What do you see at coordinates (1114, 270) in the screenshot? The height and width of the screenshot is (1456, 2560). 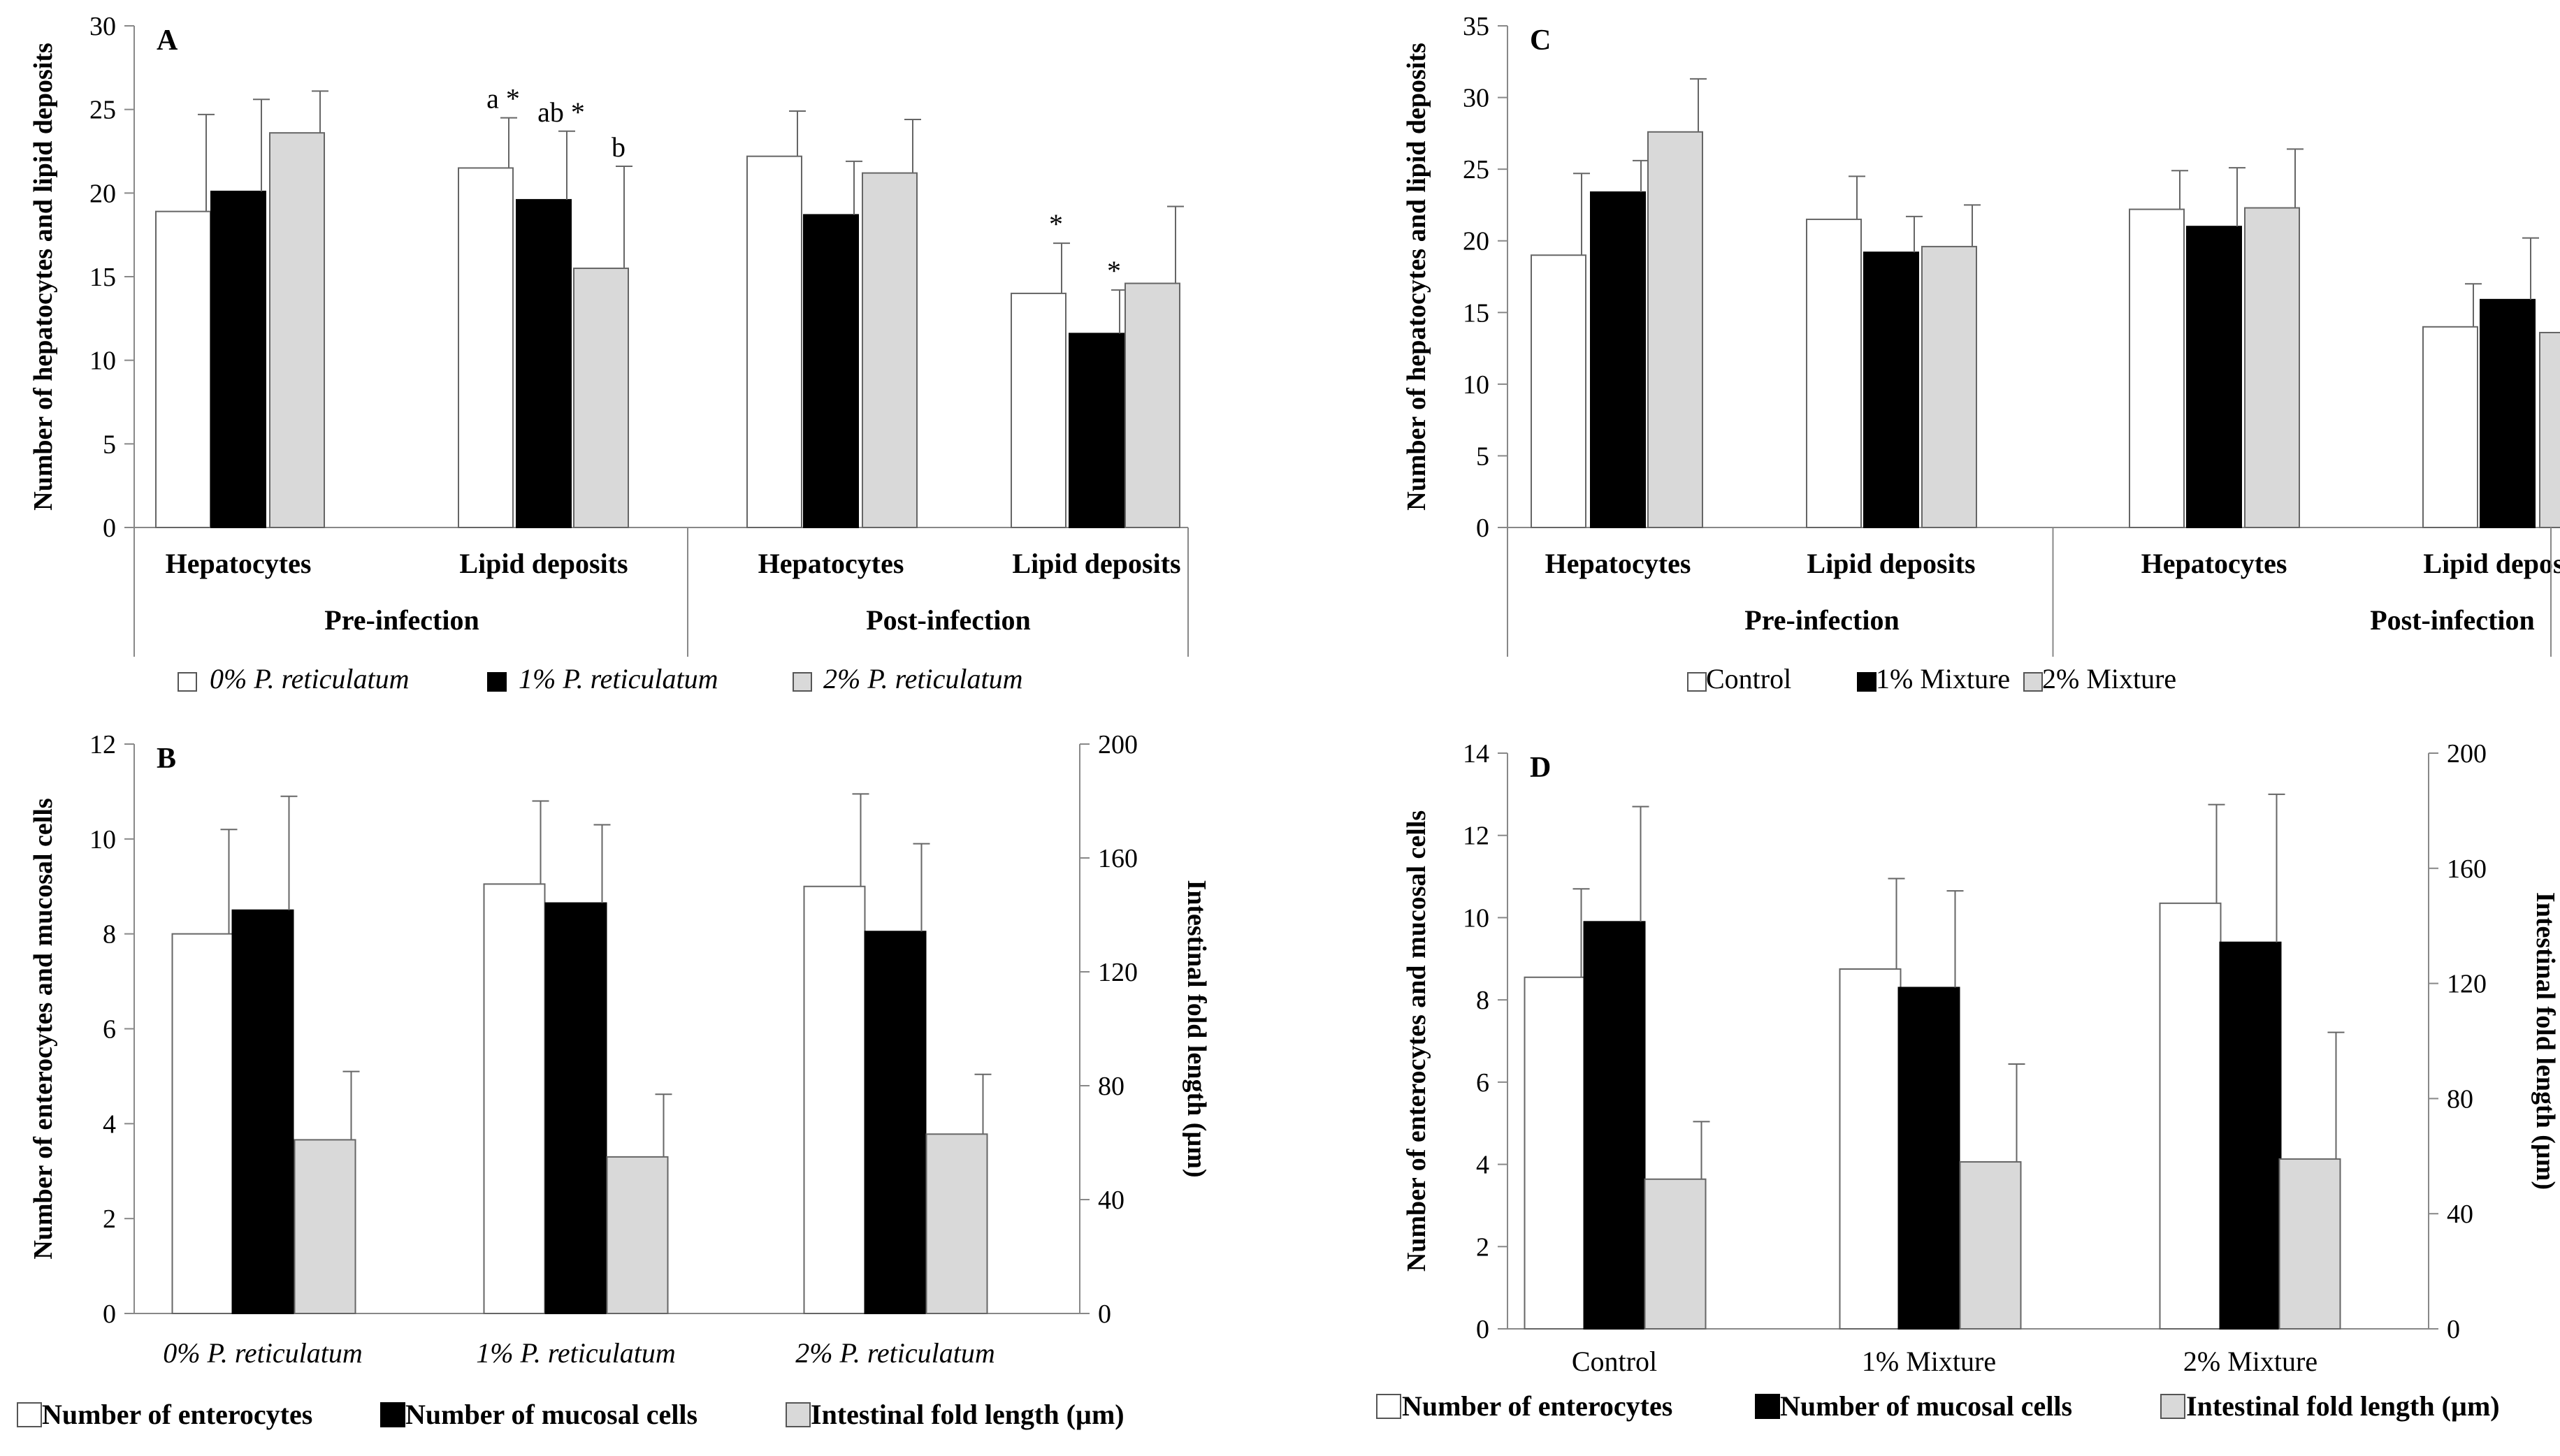 I see `bar-annotation: *` at bounding box center [1114, 270].